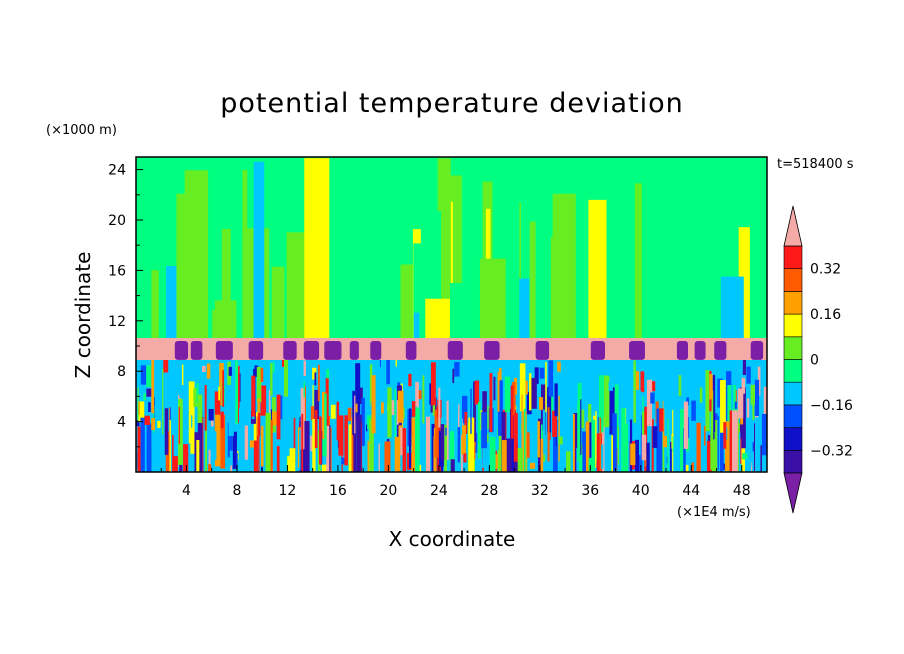 This screenshot has width=904, height=654. Describe the element at coordinates (831, 406) in the screenshot. I see `colorbar-label: −0.16` at that location.